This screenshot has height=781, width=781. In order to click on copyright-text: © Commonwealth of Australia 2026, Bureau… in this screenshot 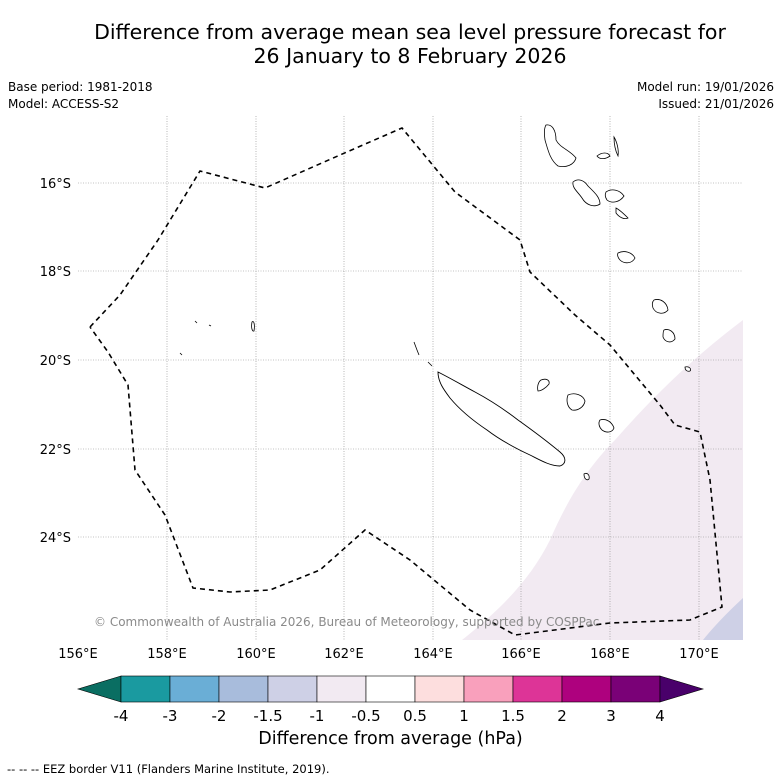, I will do `click(346, 622)`.